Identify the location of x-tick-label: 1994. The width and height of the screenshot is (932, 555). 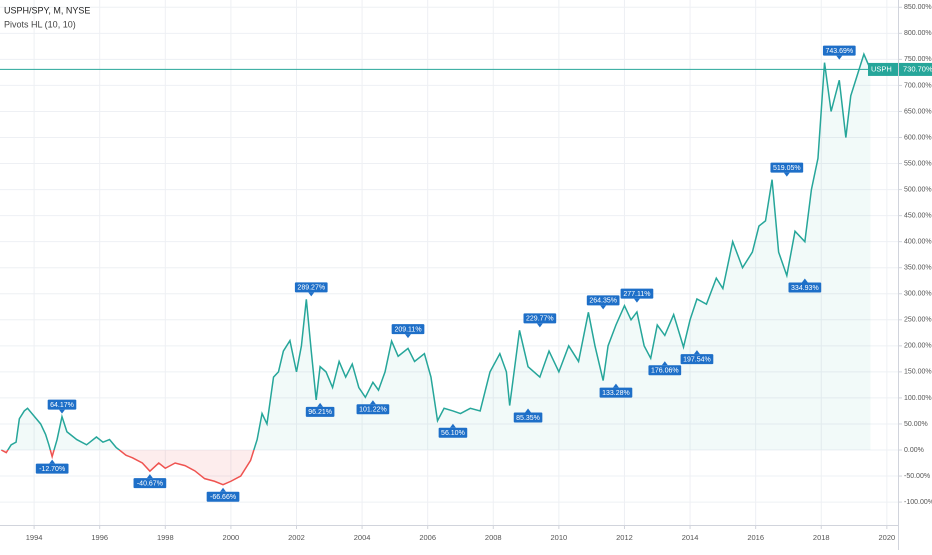
(34, 537).